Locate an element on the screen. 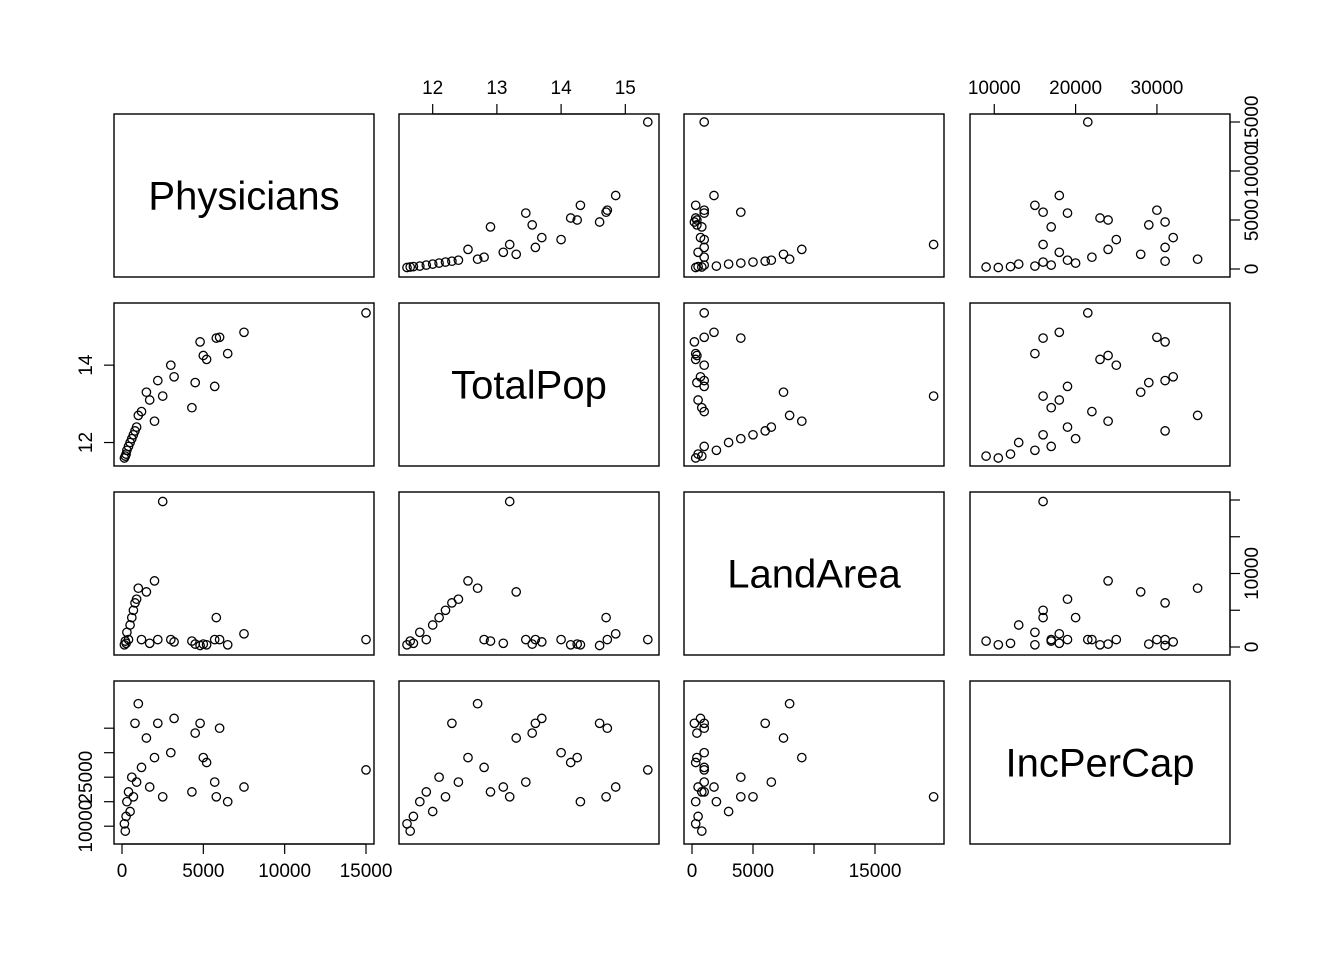 The image size is (1344, 960). panel-landarea-vs-landarea: LandArea is located at coordinates (814, 573).